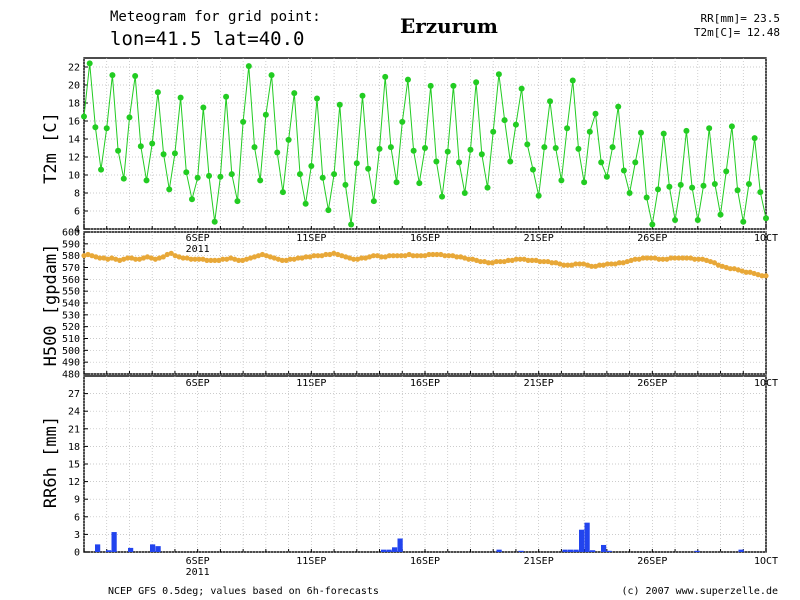 The width and height of the screenshot is (800, 600). I want to click on y-tick-label: 3, so click(77, 535).